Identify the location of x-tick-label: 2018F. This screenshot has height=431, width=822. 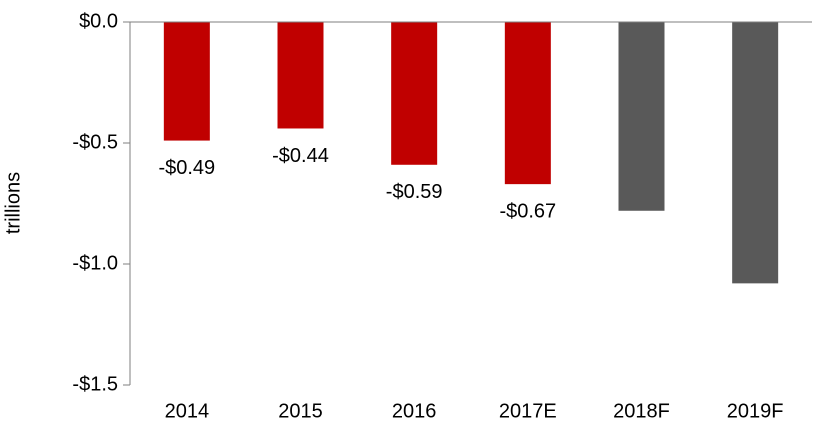
(641, 411).